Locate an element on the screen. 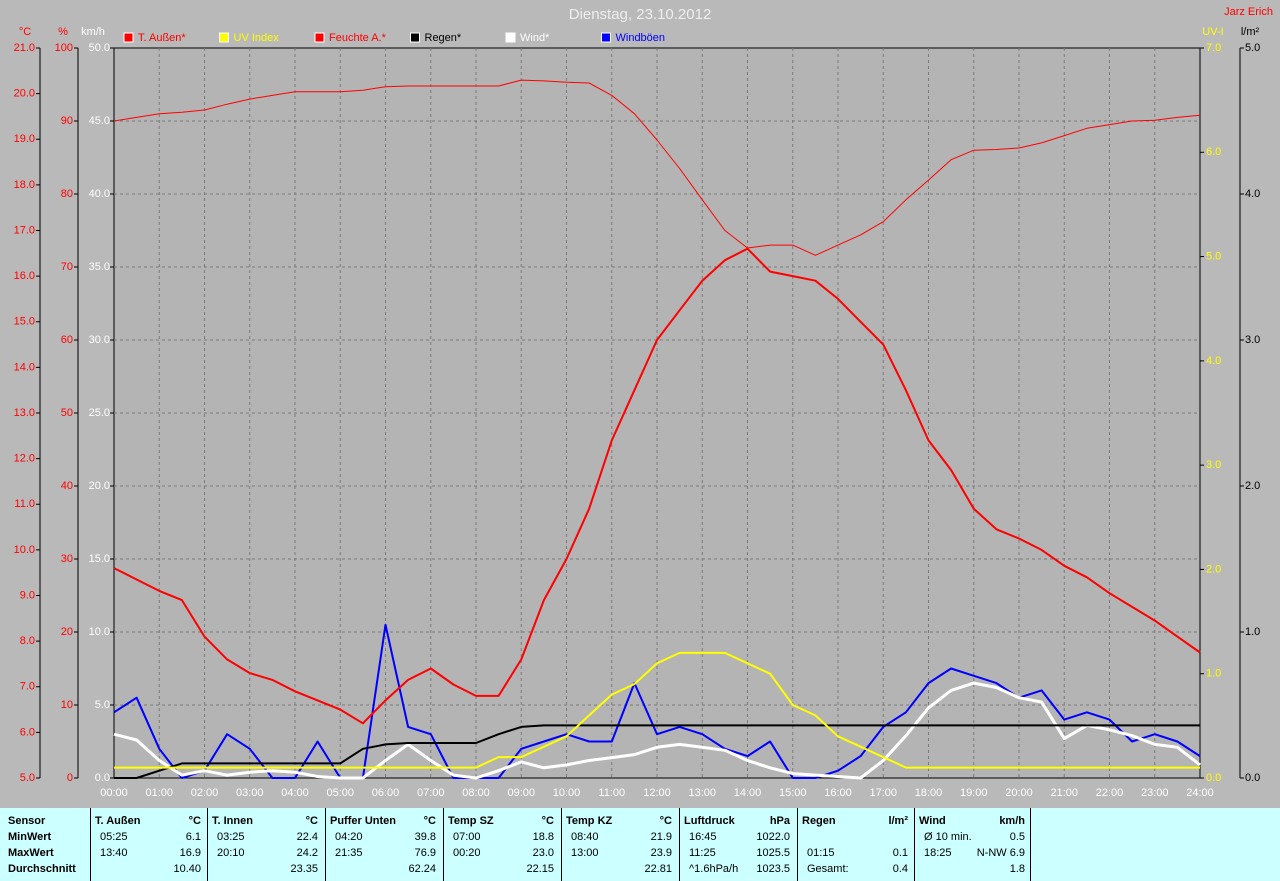  cell-time: 04:20 is located at coordinates (349, 837).